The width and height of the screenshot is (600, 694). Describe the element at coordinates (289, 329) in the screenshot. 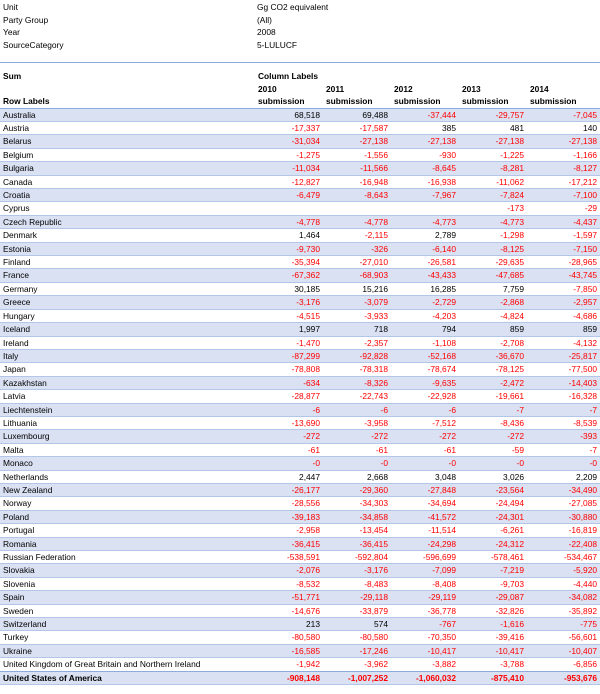

I see `value-cell: 1,997` at that location.